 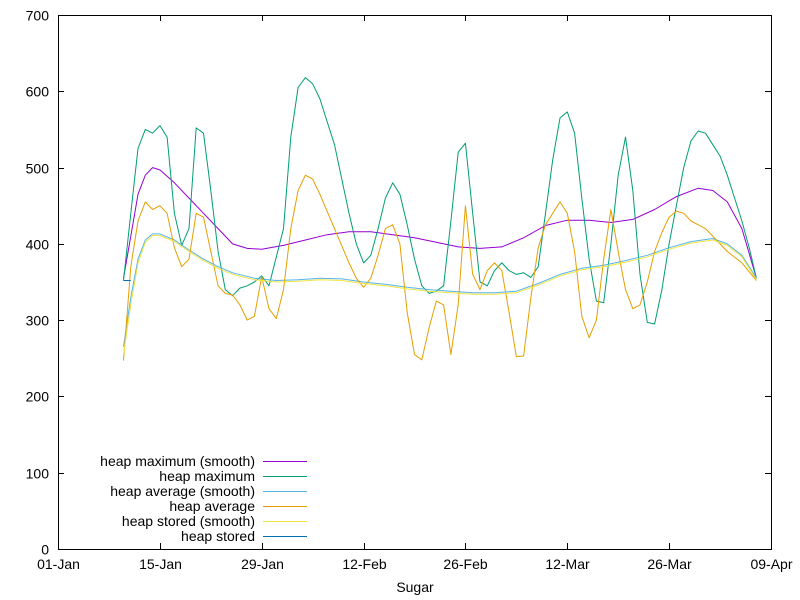 What do you see at coordinates (38, 169) in the screenshot?
I see `y-tick-label: 500` at bounding box center [38, 169].